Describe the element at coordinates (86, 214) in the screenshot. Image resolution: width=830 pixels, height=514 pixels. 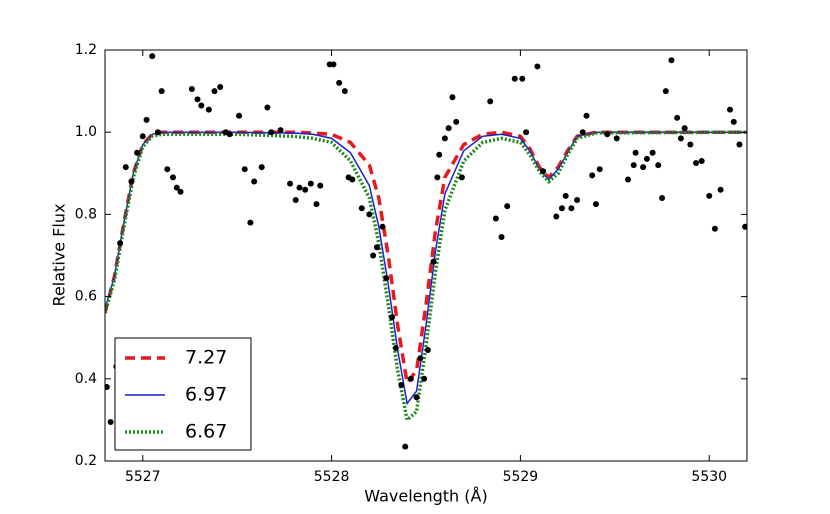
I see `y-tick-label: 0.8` at that location.